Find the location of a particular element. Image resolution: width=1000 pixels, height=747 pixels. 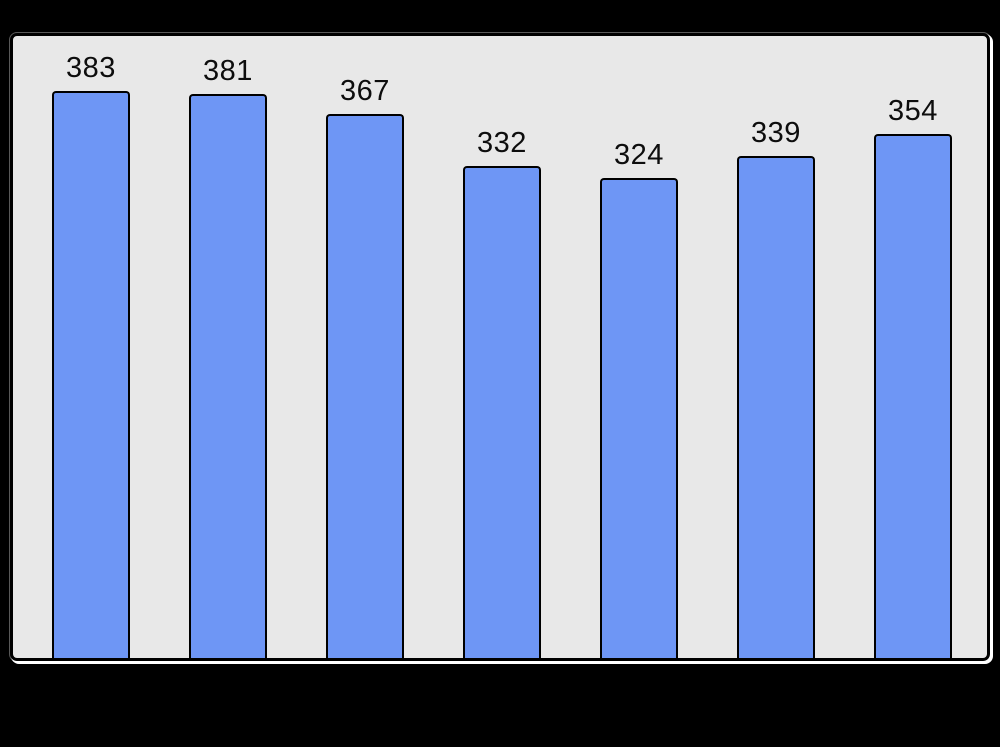

bar-value-label: 367 is located at coordinates (365, 91).